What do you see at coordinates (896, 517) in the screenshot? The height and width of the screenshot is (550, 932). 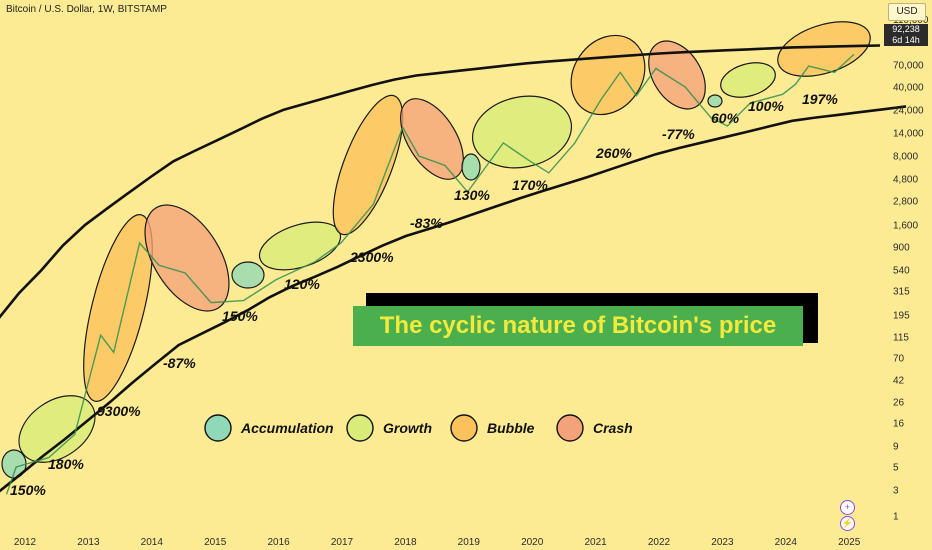 I see `y-tick-label: 1` at bounding box center [896, 517].